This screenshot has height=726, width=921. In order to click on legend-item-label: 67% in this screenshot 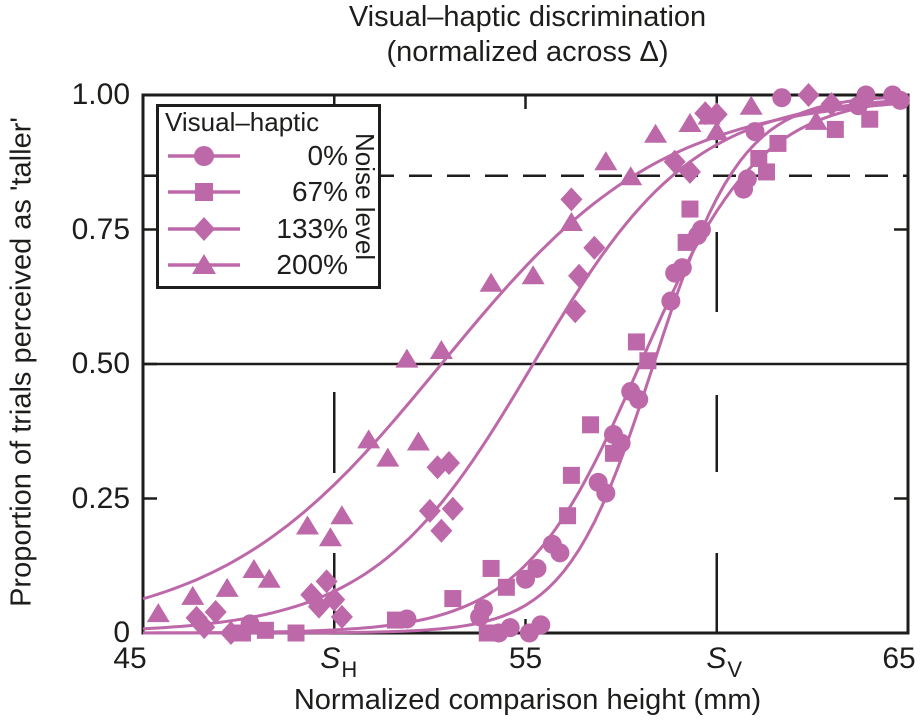, I will do `click(319, 192)`.